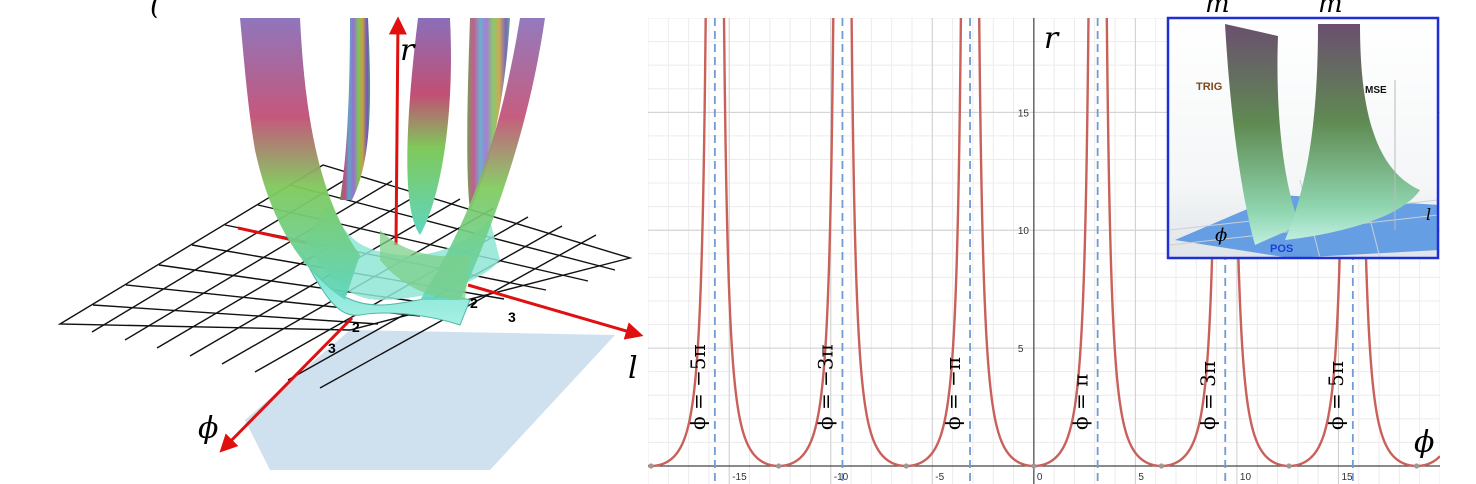  What do you see at coordinates (1262, 134) in the screenshot?
I see `inset-surface-left` at bounding box center [1262, 134].